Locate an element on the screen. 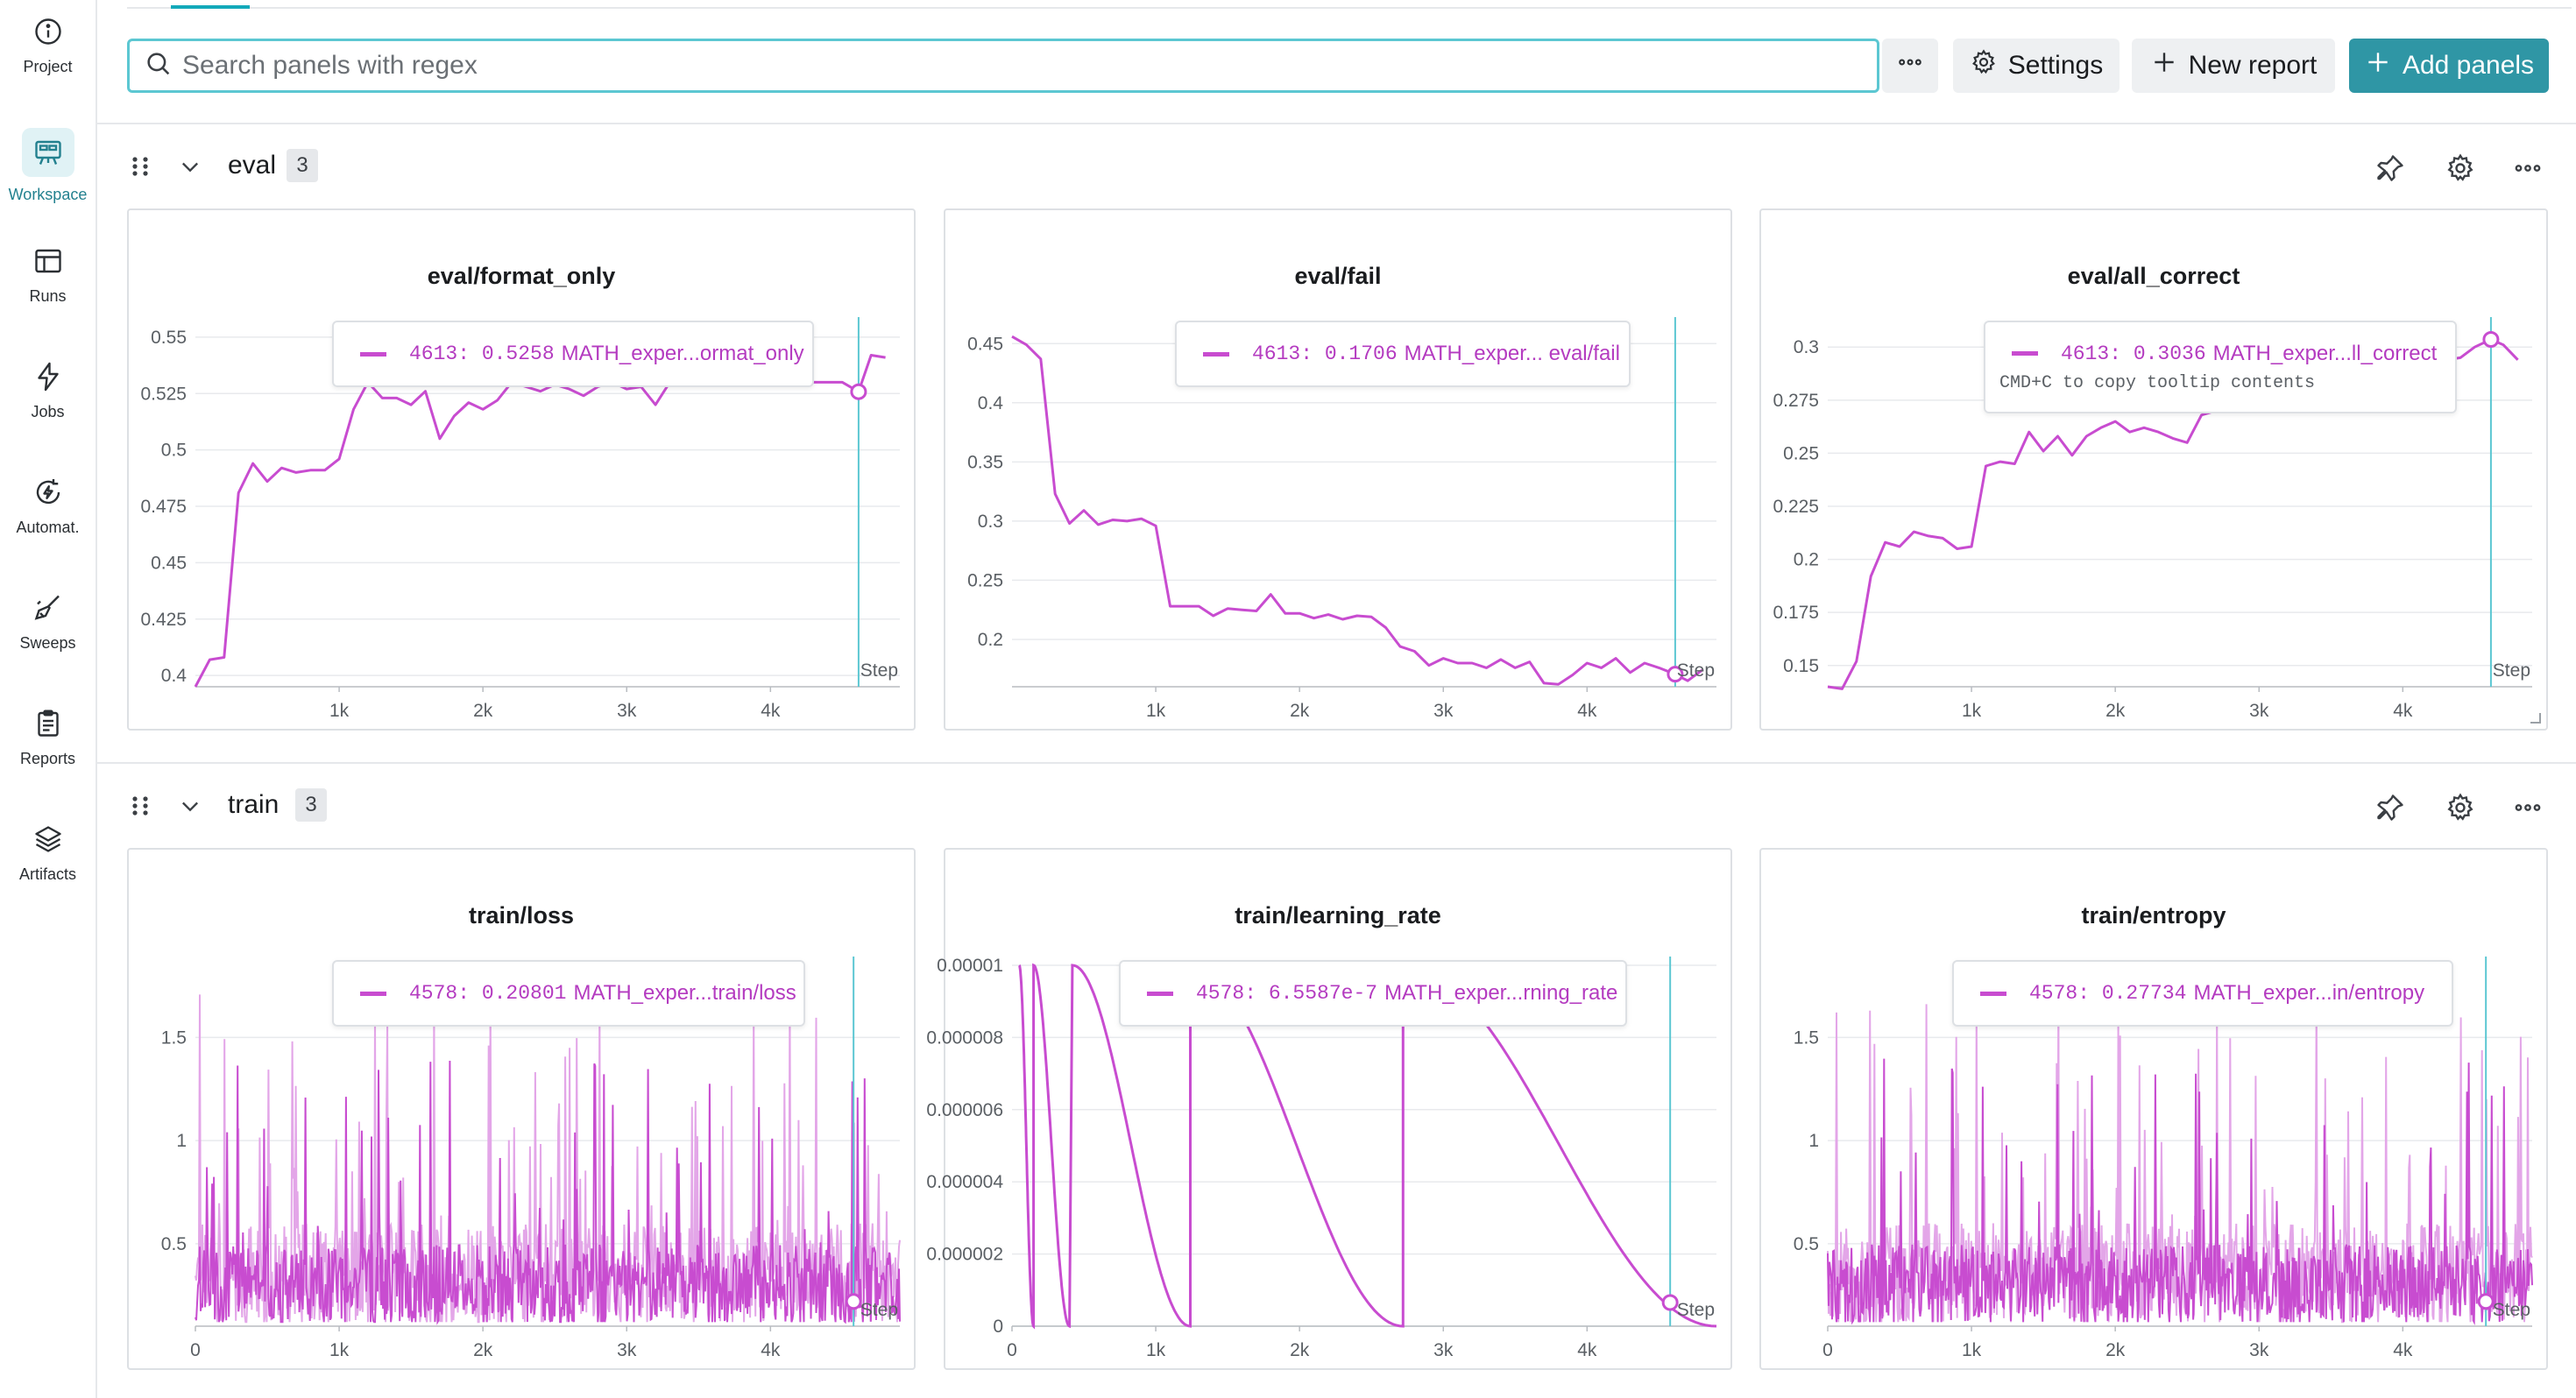  y-tick-label: 0.25 is located at coordinates (1801, 453).